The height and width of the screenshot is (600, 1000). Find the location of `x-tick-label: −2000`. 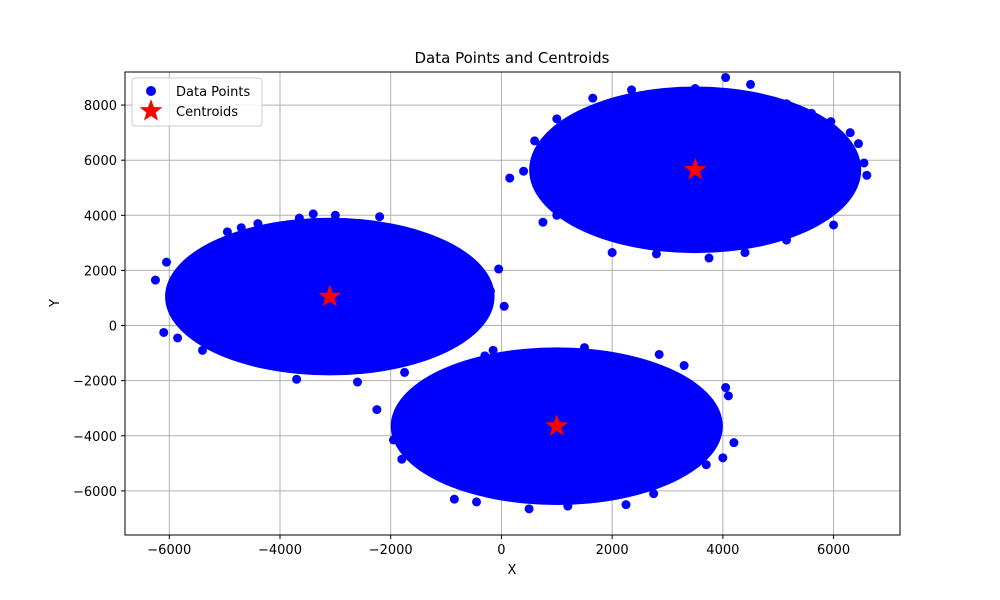

x-tick-label: −2000 is located at coordinates (391, 550).